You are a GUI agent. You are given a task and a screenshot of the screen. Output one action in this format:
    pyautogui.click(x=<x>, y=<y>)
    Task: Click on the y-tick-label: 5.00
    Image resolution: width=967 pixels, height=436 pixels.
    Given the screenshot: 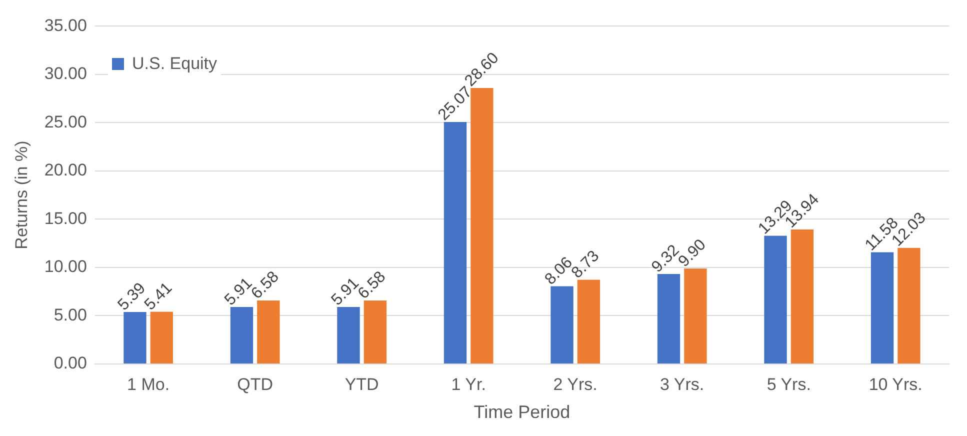 What is the action you would take?
    pyautogui.click(x=70, y=314)
    